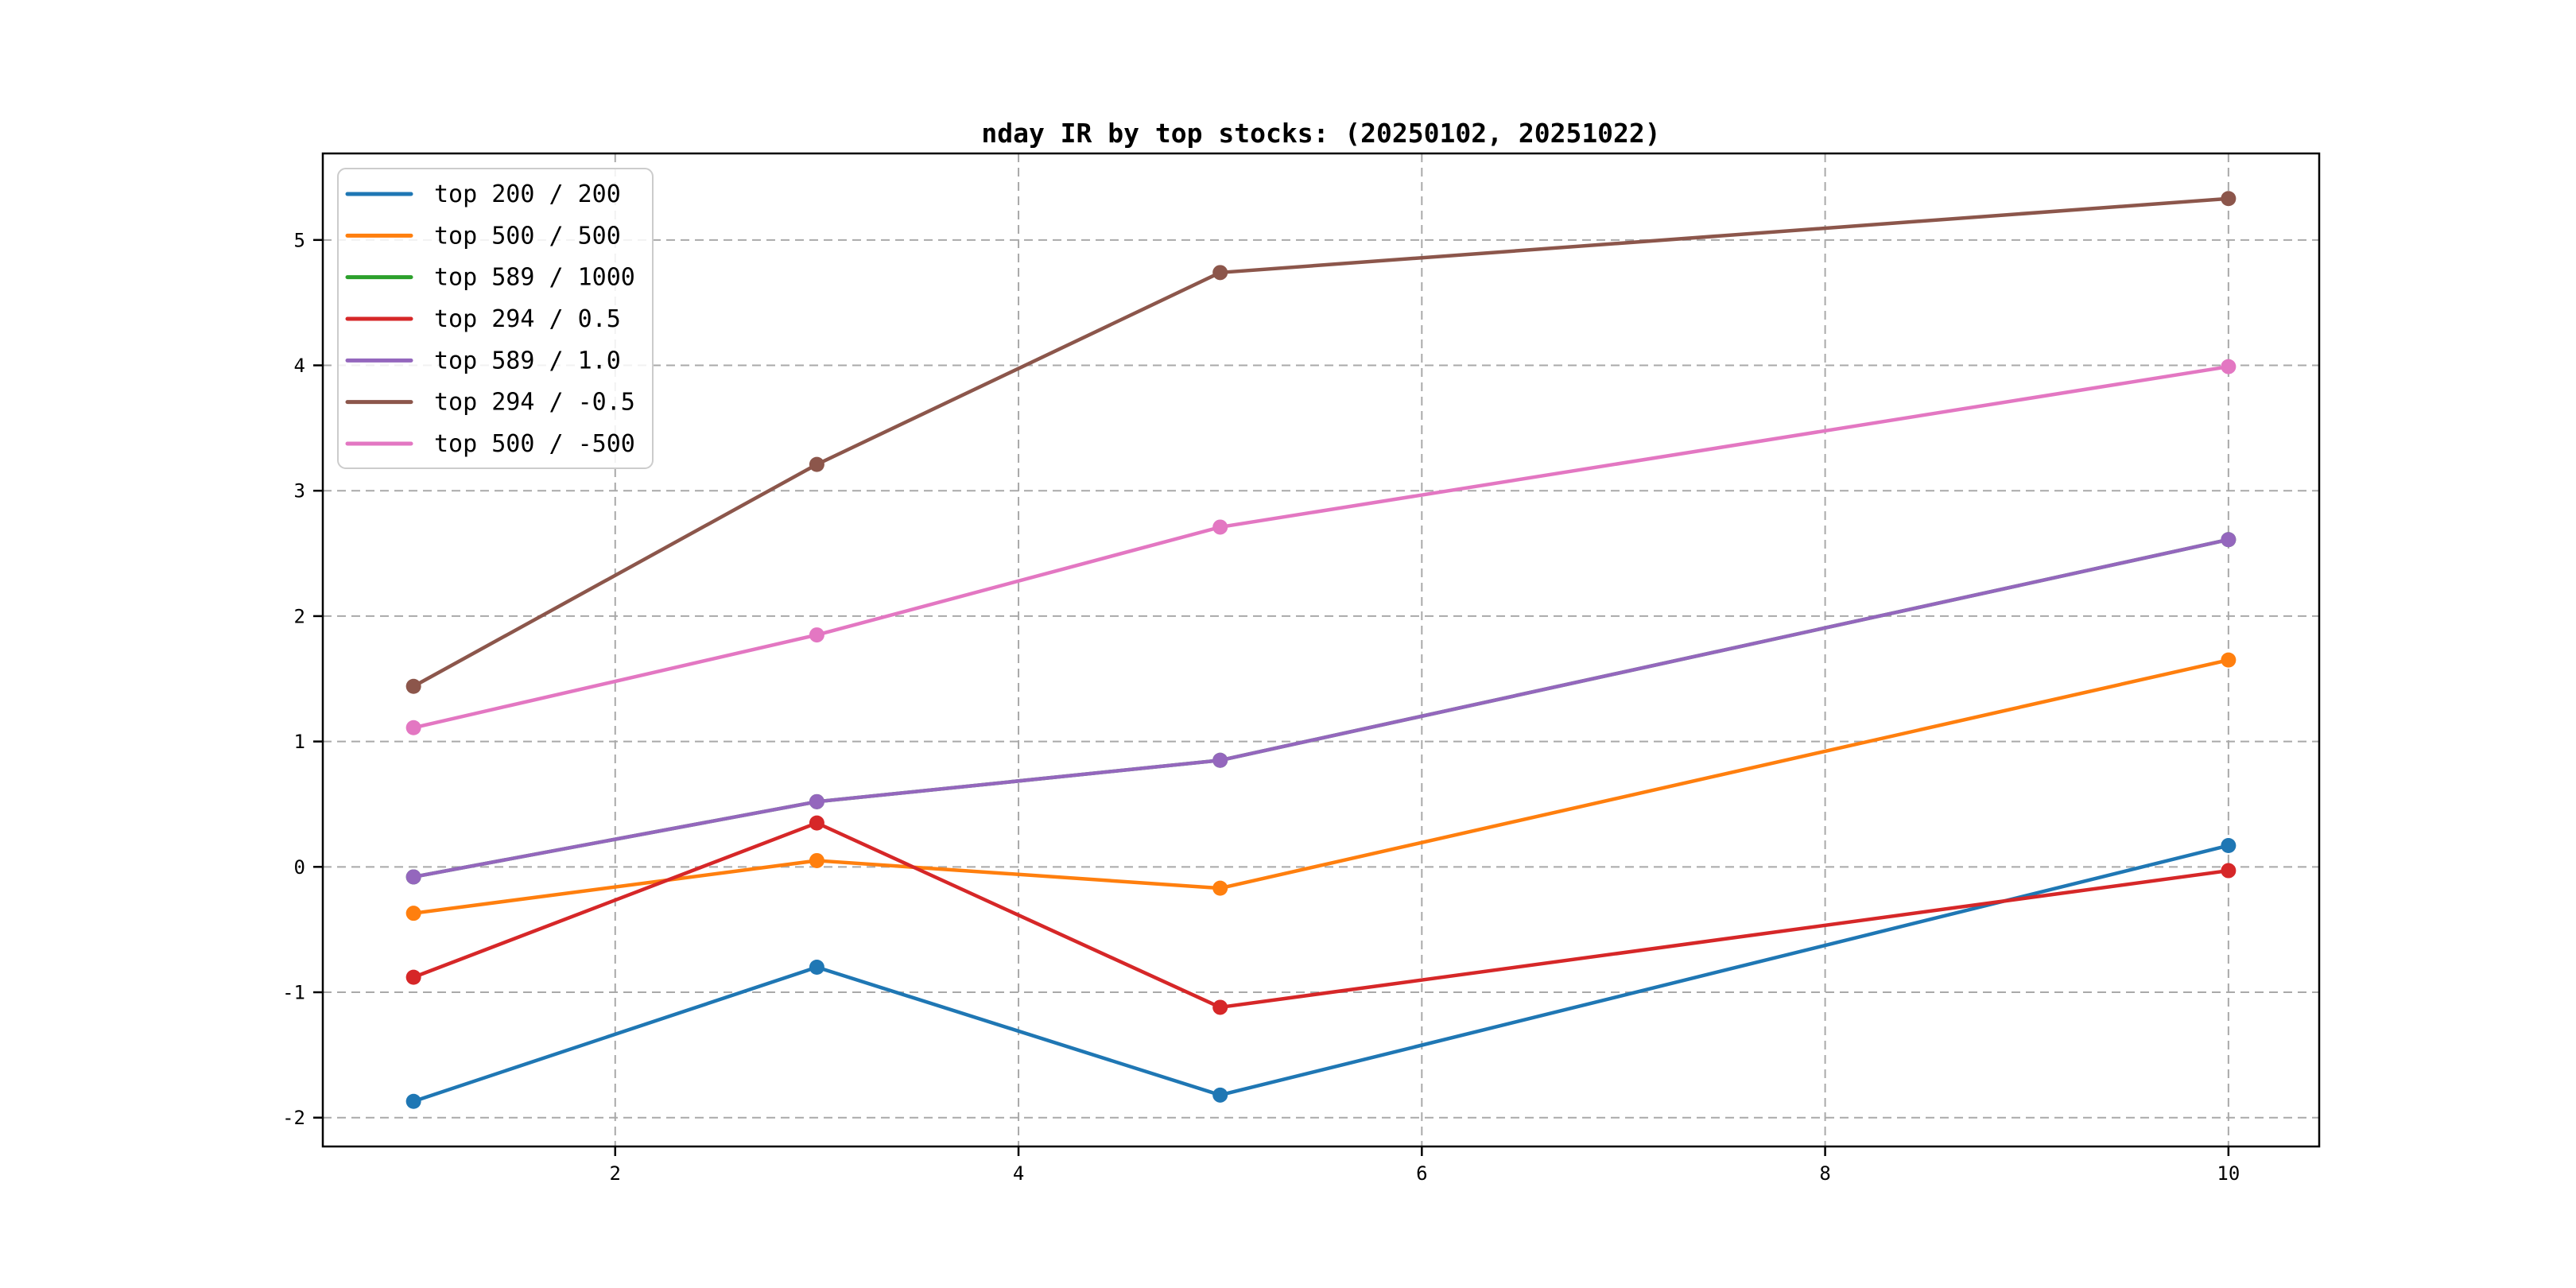 This screenshot has width=2576, height=1288. I want to click on data-point-series6-x3, so click(816, 635).